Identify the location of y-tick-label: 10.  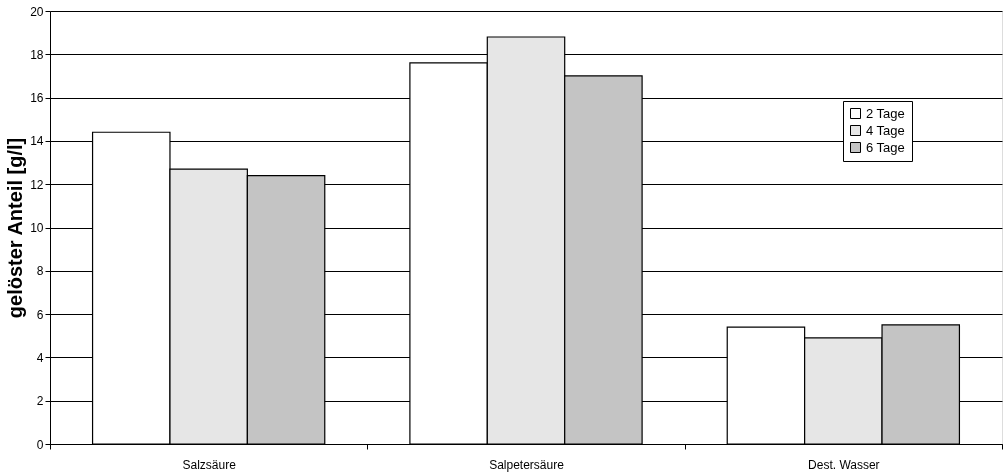
(37, 228).